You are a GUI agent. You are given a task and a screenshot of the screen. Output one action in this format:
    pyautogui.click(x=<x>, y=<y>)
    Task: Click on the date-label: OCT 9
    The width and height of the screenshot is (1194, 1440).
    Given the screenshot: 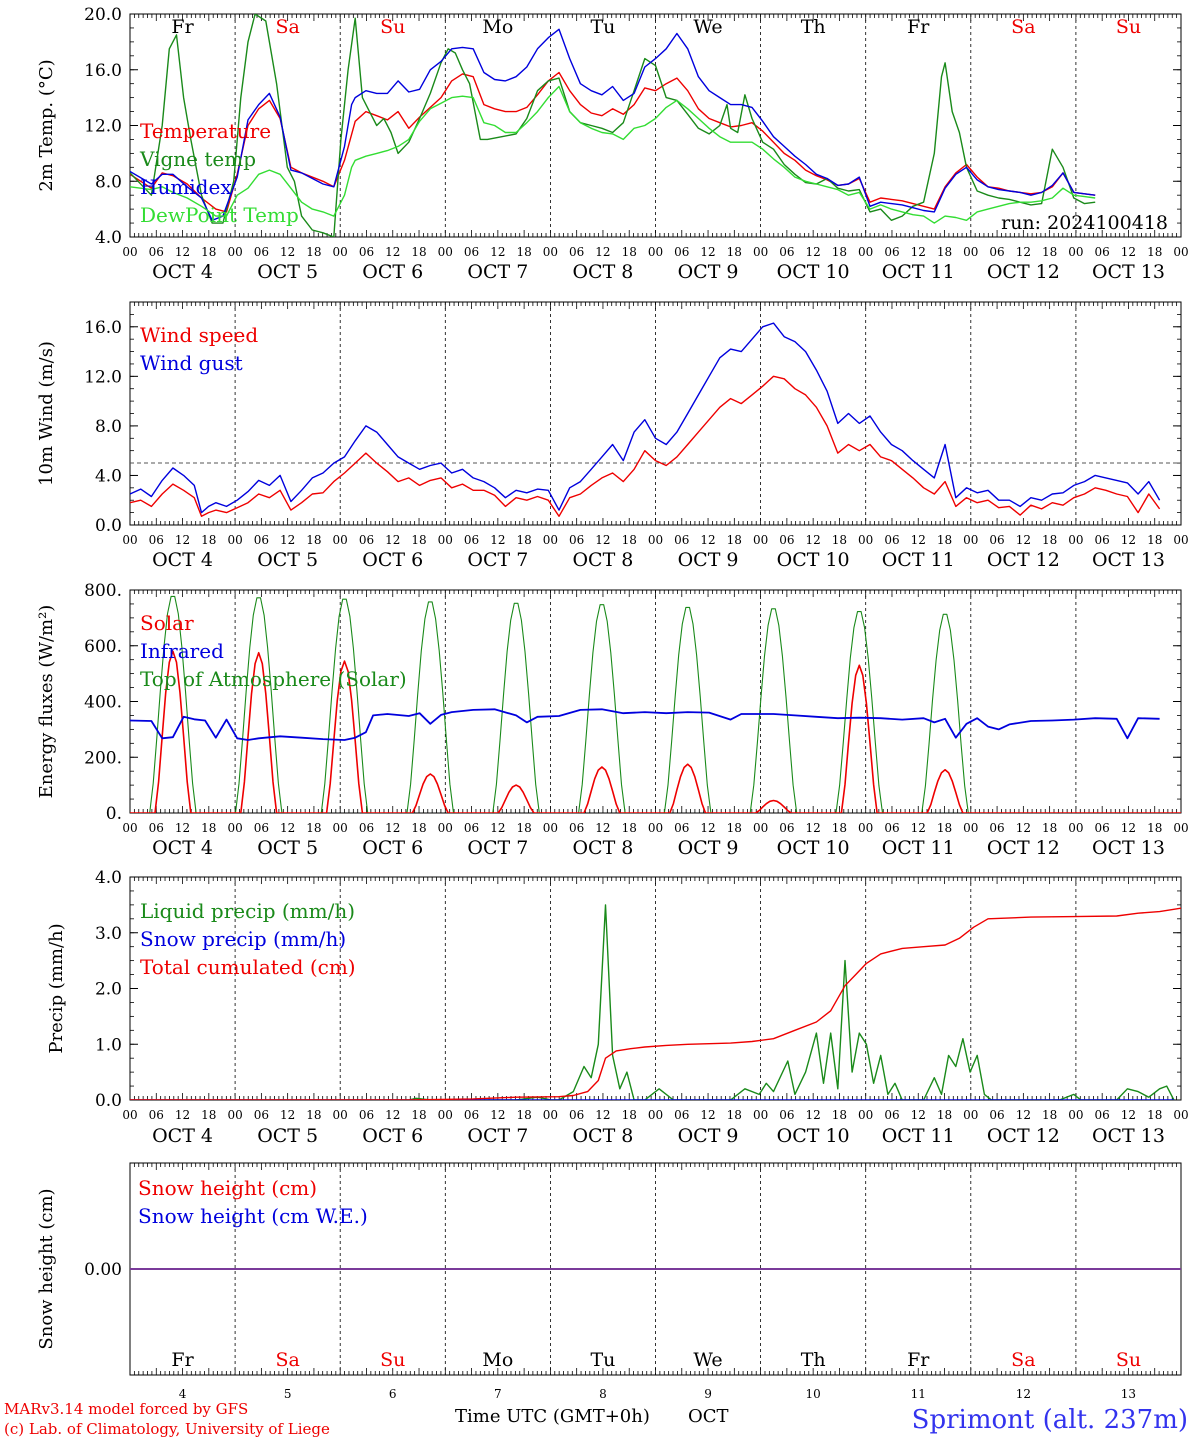 What is the action you would take?
    pyautogui.click(x=708, y=848)
    